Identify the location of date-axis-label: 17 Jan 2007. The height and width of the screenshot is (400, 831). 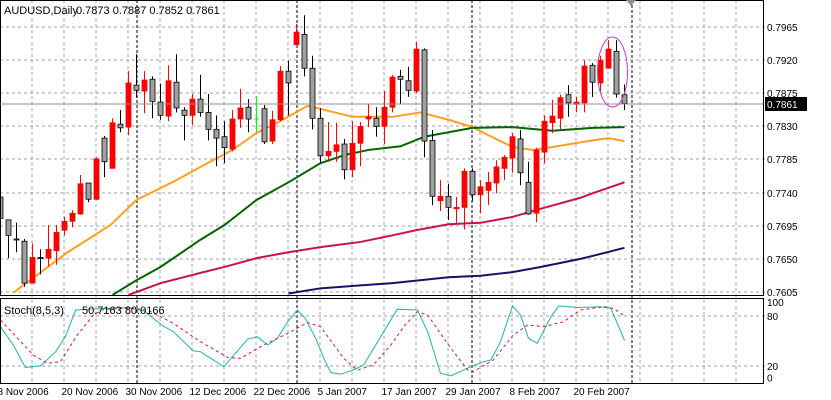
(409, 392).